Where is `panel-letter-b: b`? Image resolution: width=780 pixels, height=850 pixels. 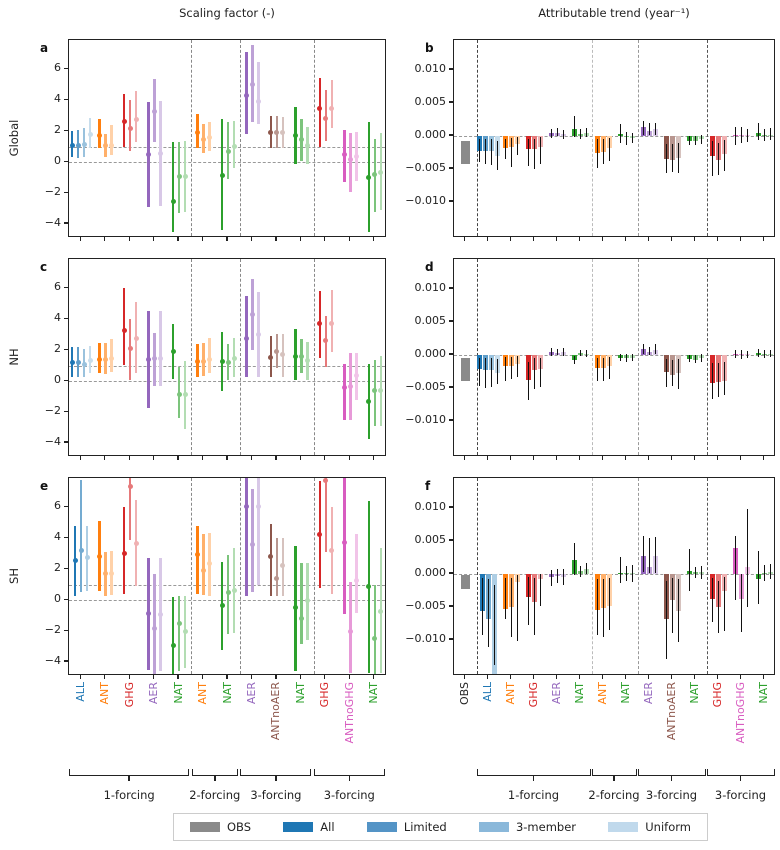
panel-letter-b: b is located at coordinates (429, 48).